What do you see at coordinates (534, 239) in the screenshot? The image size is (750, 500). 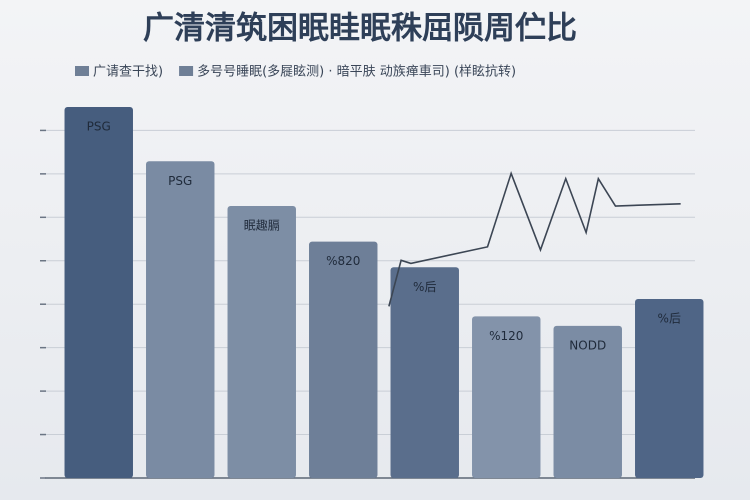 I see `trend-line` at bounding box center [534, 239].